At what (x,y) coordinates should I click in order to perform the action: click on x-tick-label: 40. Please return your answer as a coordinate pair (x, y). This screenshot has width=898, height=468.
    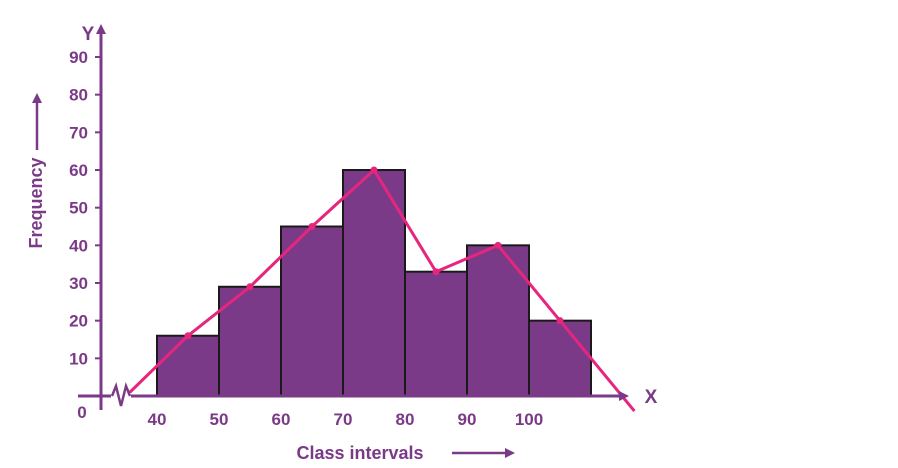
    Looking at the image, I should click on (157, 419).